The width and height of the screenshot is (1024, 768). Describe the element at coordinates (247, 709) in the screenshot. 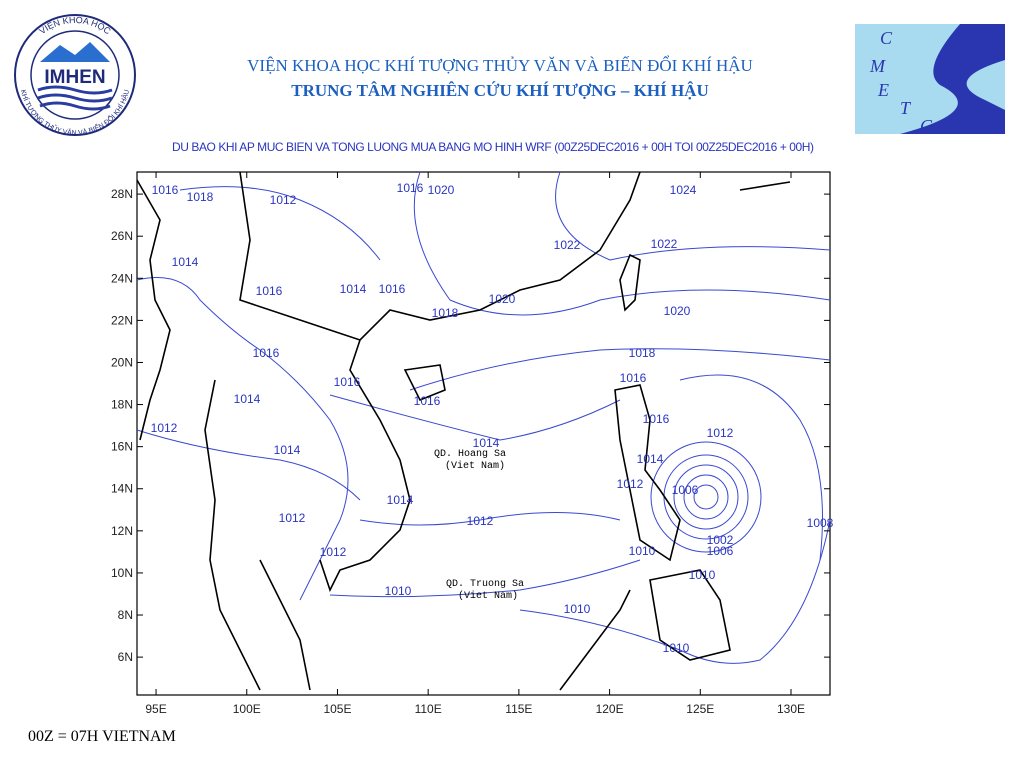

I see `x-tick-label: 100E` at that location.